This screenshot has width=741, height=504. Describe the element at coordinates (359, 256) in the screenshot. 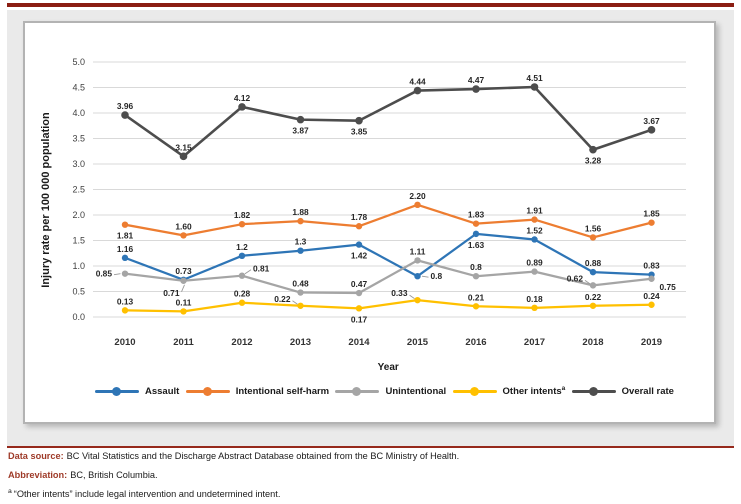

I see `data-label-assault: 1.42` at that location.